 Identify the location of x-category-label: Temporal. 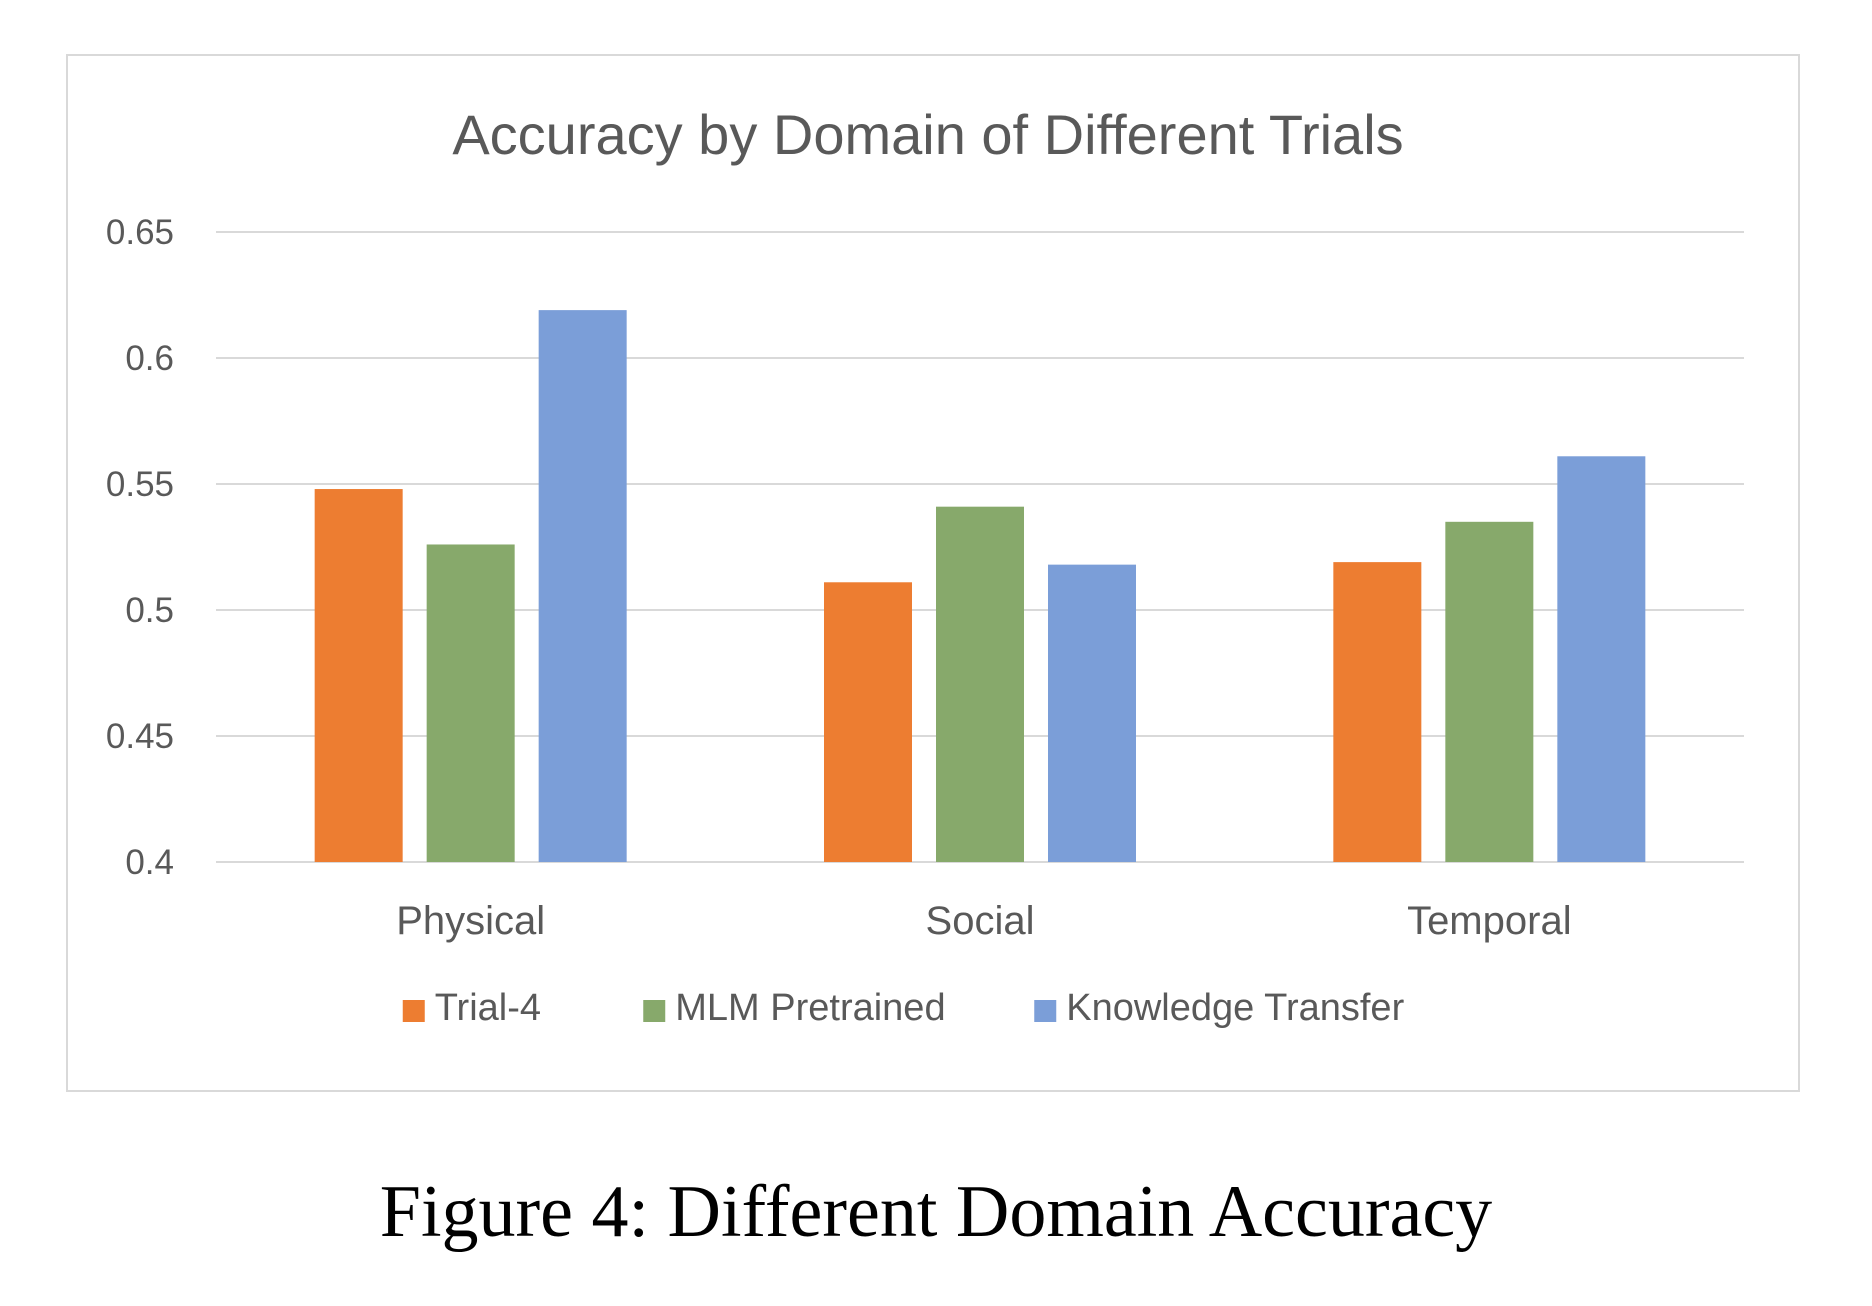
(1489, 921).